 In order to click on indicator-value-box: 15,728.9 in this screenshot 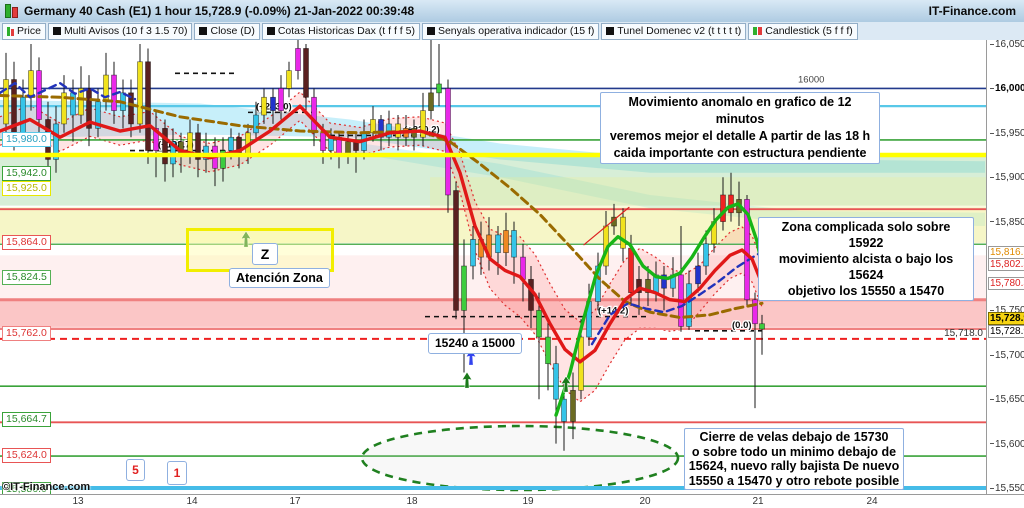, I will do `click(1006, 331)`.